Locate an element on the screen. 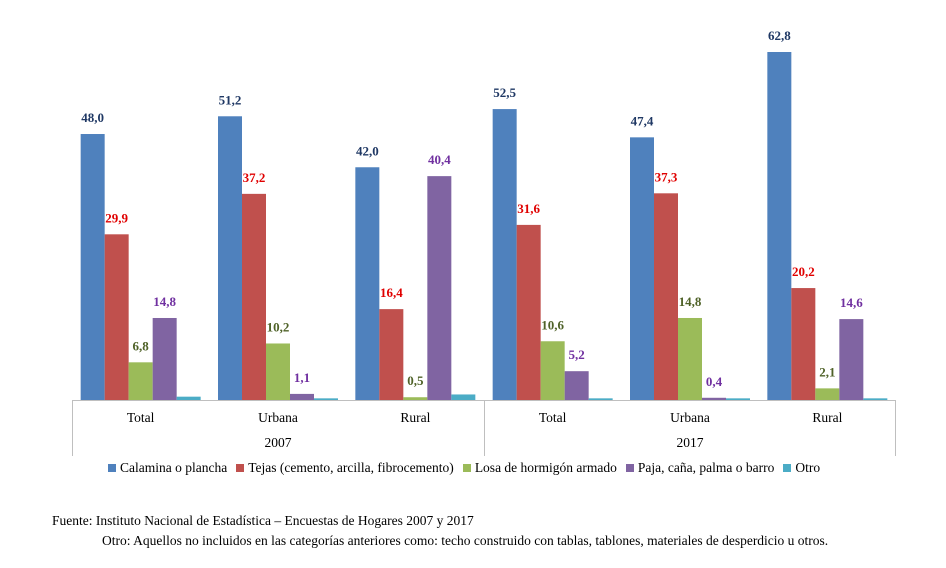  value-label: 29,9 is located at coordinates (116, 217).